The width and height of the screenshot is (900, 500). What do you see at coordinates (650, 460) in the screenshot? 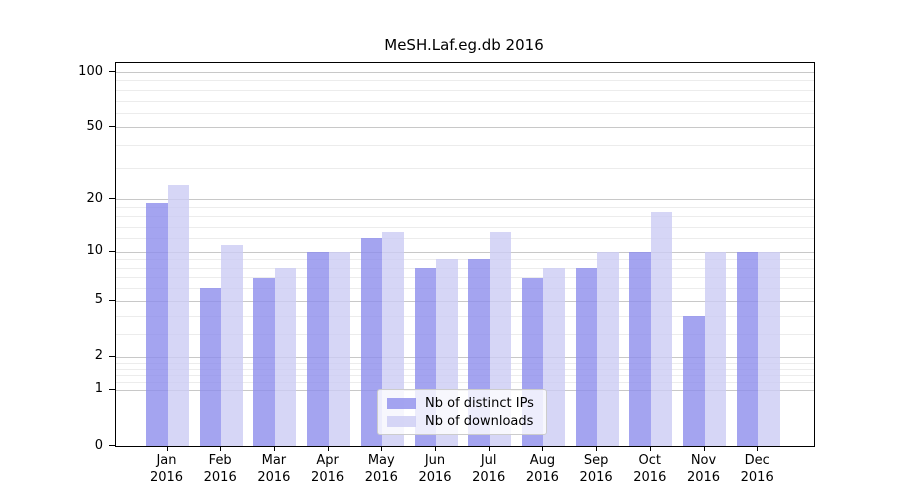
I see `x-label-month-oct: Oct` at bounding box center [650, 460].